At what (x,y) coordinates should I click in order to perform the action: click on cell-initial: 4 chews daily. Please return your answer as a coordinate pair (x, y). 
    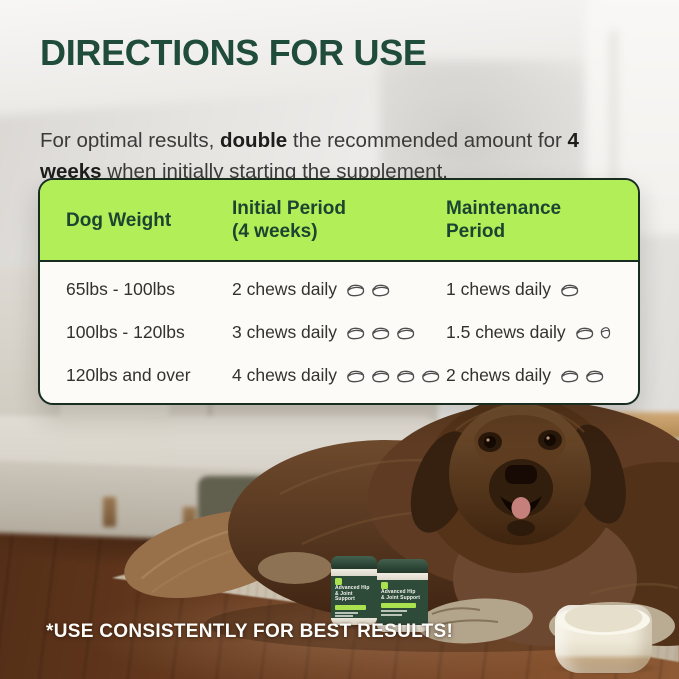
    Looking at the image, I should click on (339, 375).